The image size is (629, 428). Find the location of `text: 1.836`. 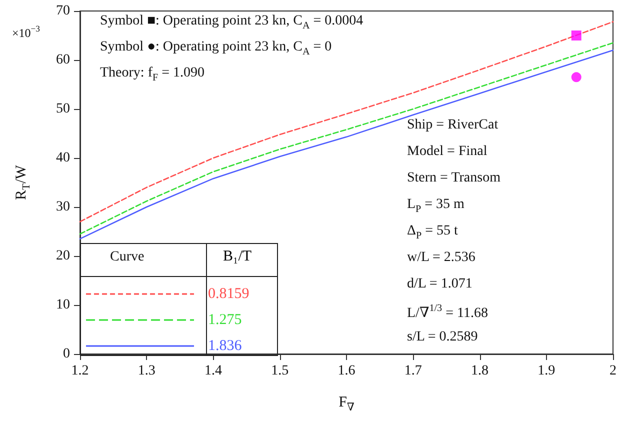

text: 1.836 is located at coordinates (225, 346).